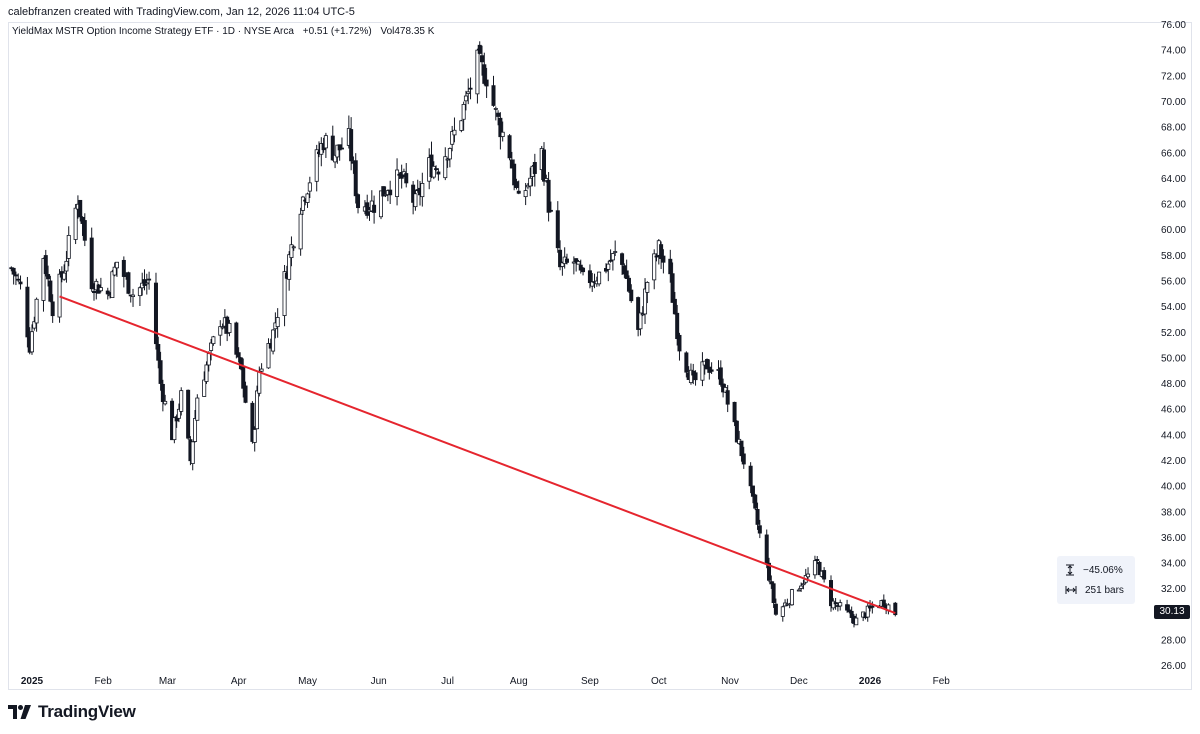  I want to click on time-tick-label: Aug, so click(519, 681).